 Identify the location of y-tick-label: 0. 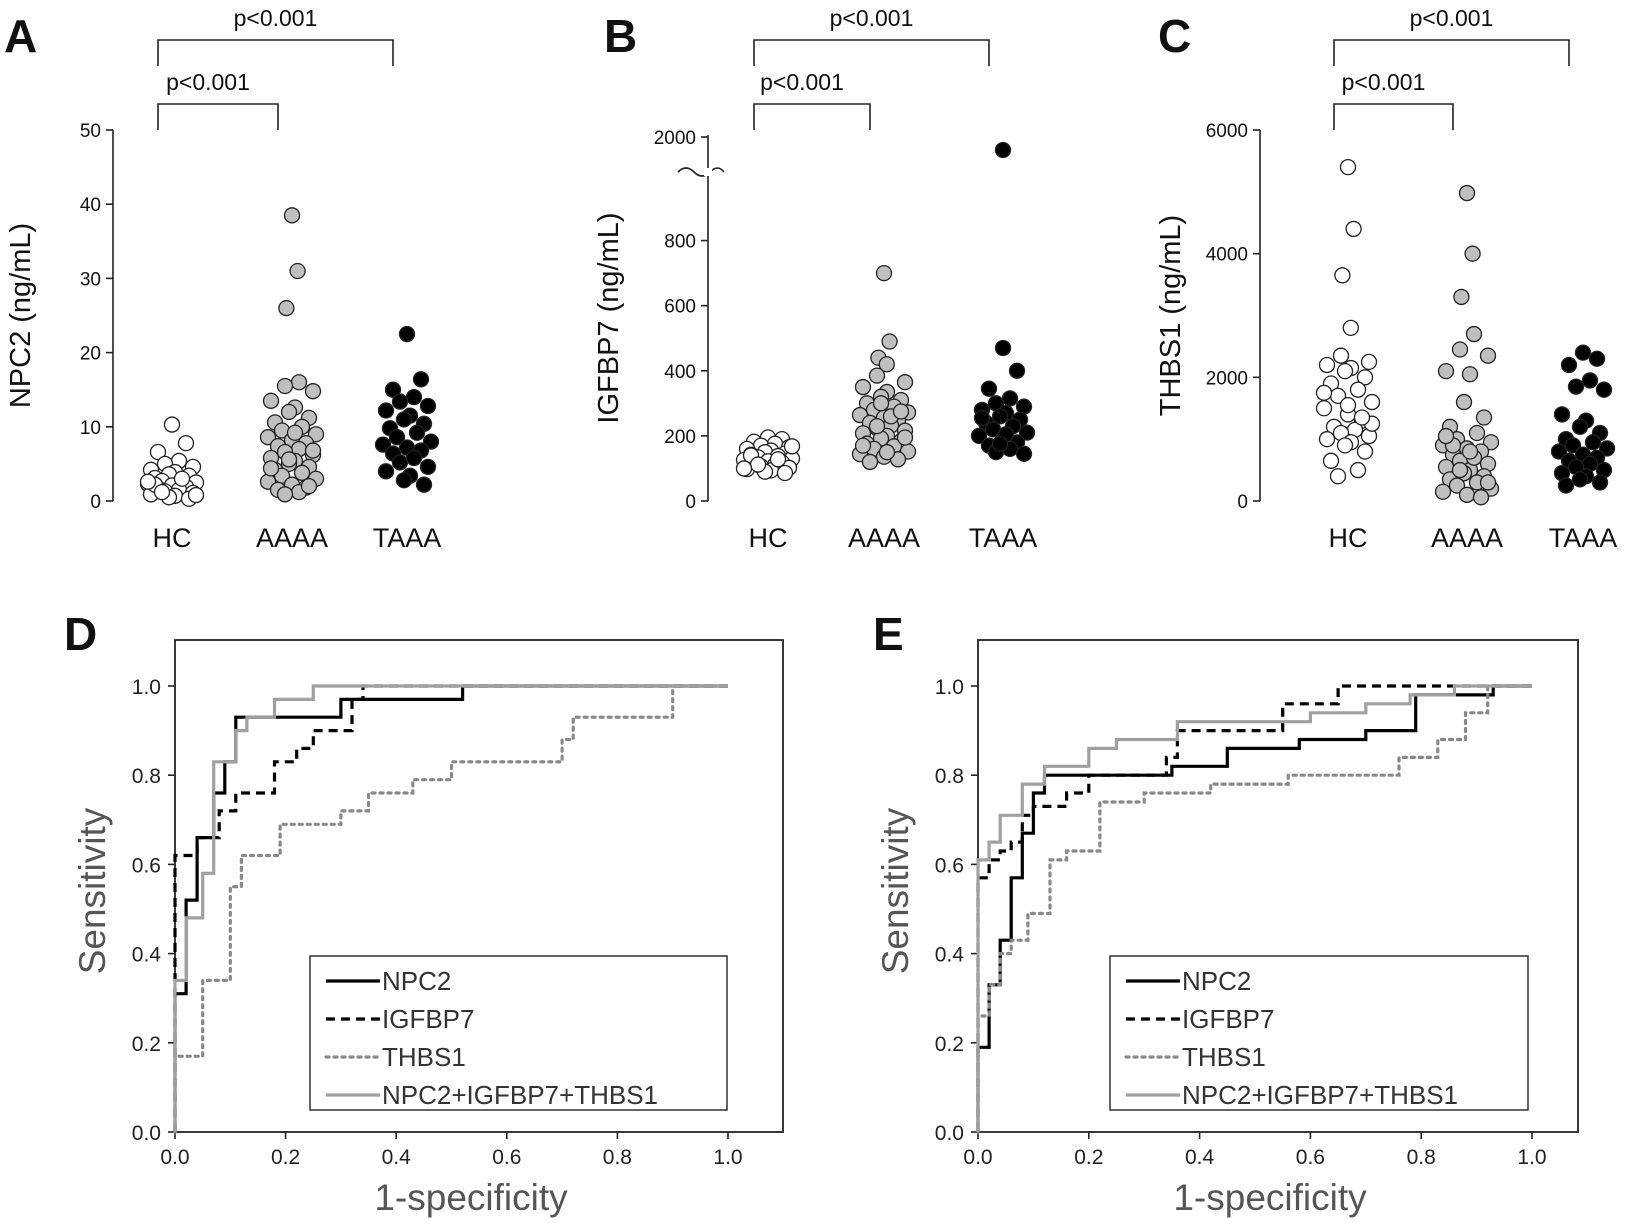
(95, 502).